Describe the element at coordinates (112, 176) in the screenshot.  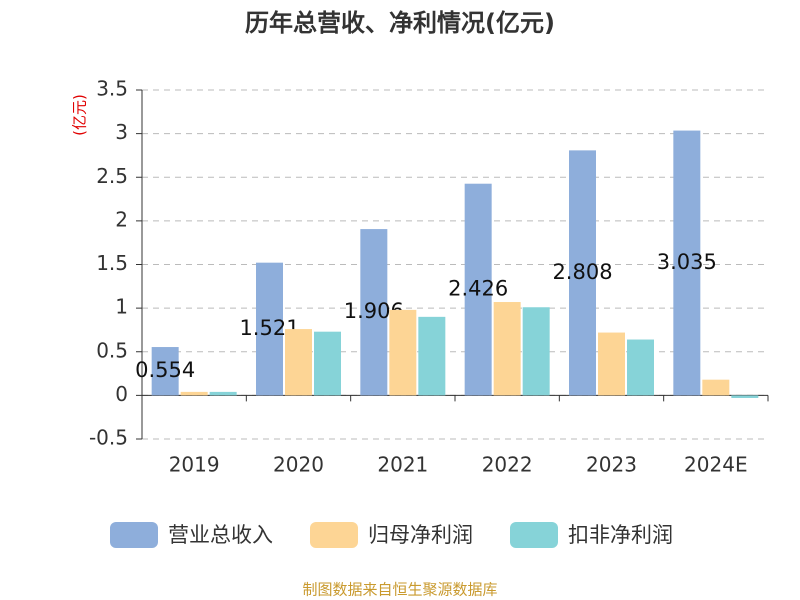
I see `y-tick-label: 2.5` at that location.